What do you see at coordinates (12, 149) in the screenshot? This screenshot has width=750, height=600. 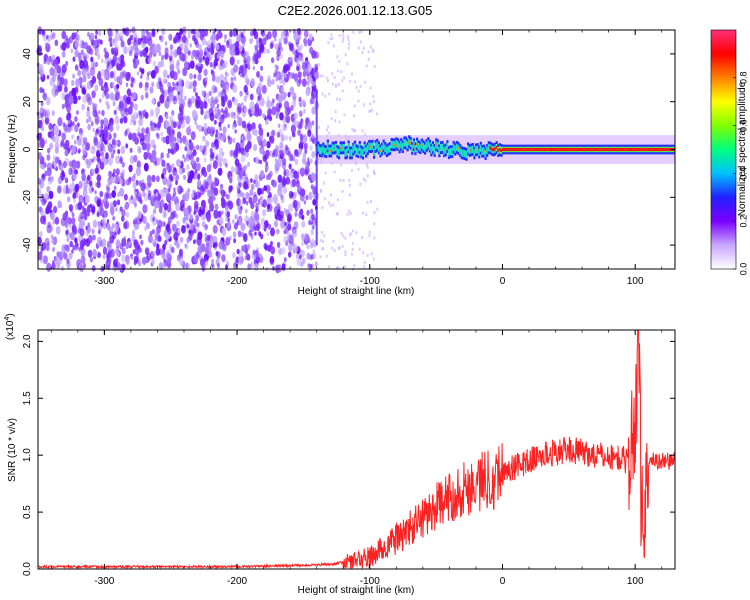 I see `spectrogram-y-label: Frequency (Hz)` at bounding box center [12, 149].